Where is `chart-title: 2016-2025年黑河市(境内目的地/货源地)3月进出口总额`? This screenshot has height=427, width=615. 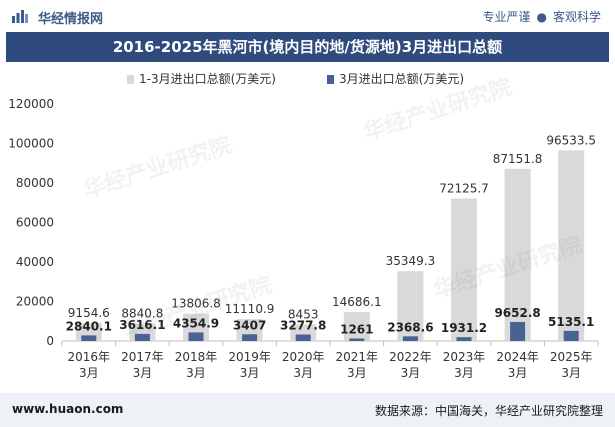 chart-title: 2016-2025年黑河市(境内目的地/货源地)3月进出口总额 is located at coordinates (307, 47).